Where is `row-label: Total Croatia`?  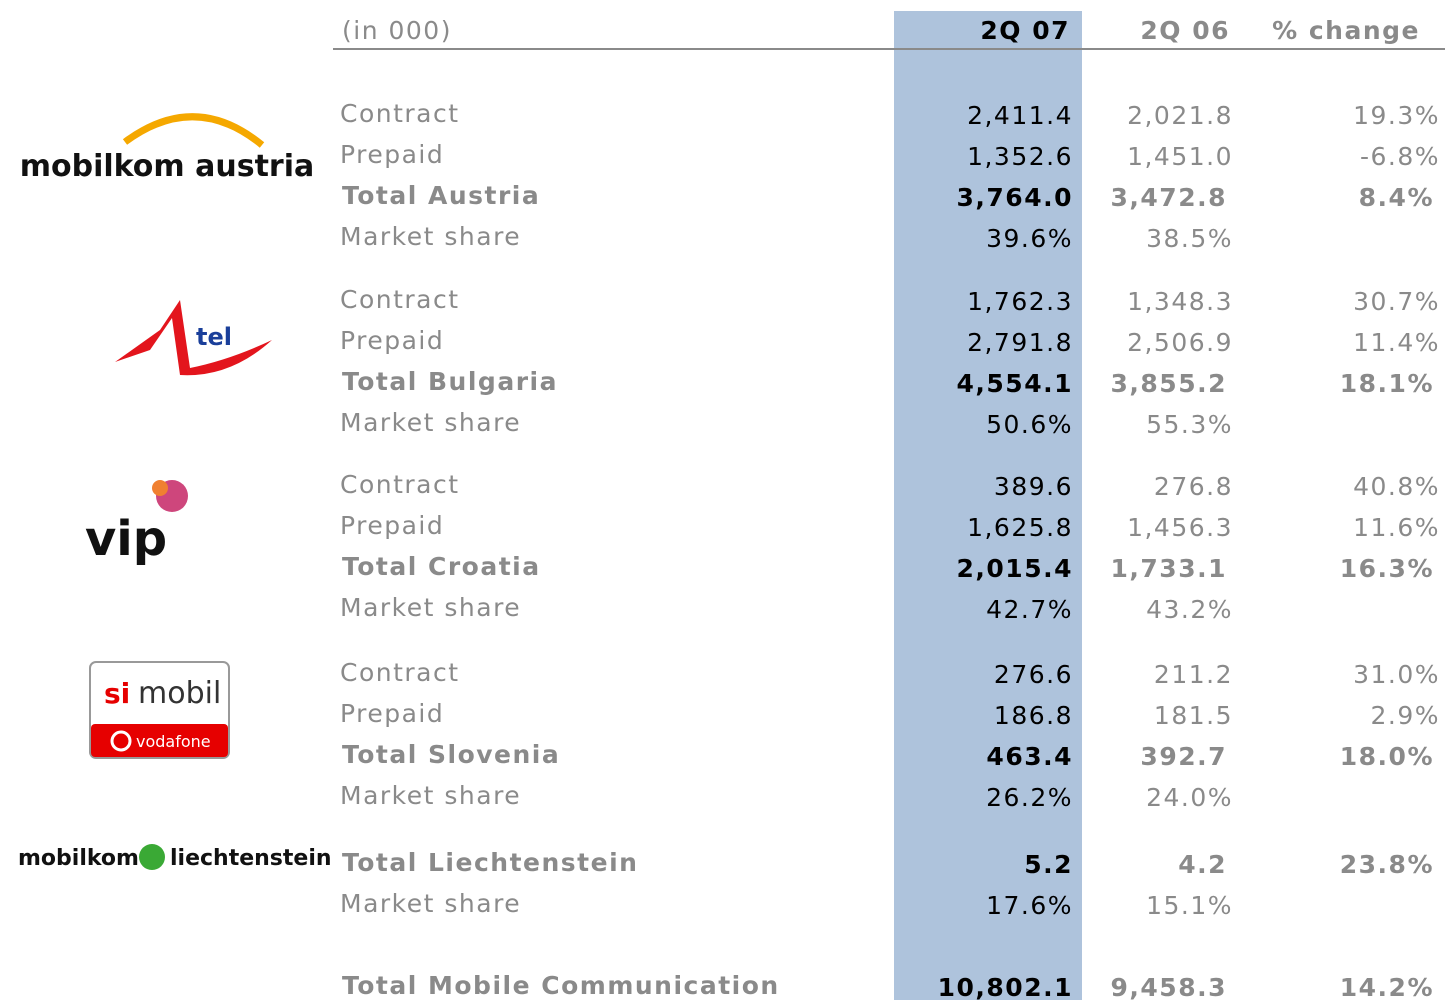
row-label: Total Croatia is located at coordinates (441, 566).